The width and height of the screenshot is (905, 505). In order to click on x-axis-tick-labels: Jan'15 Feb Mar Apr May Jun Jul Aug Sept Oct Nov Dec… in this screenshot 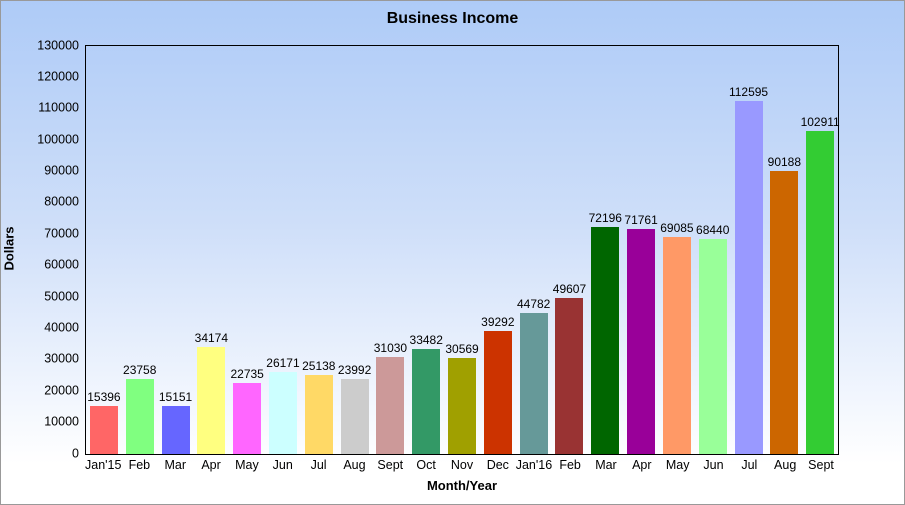, I will do `click(462, 465)`.